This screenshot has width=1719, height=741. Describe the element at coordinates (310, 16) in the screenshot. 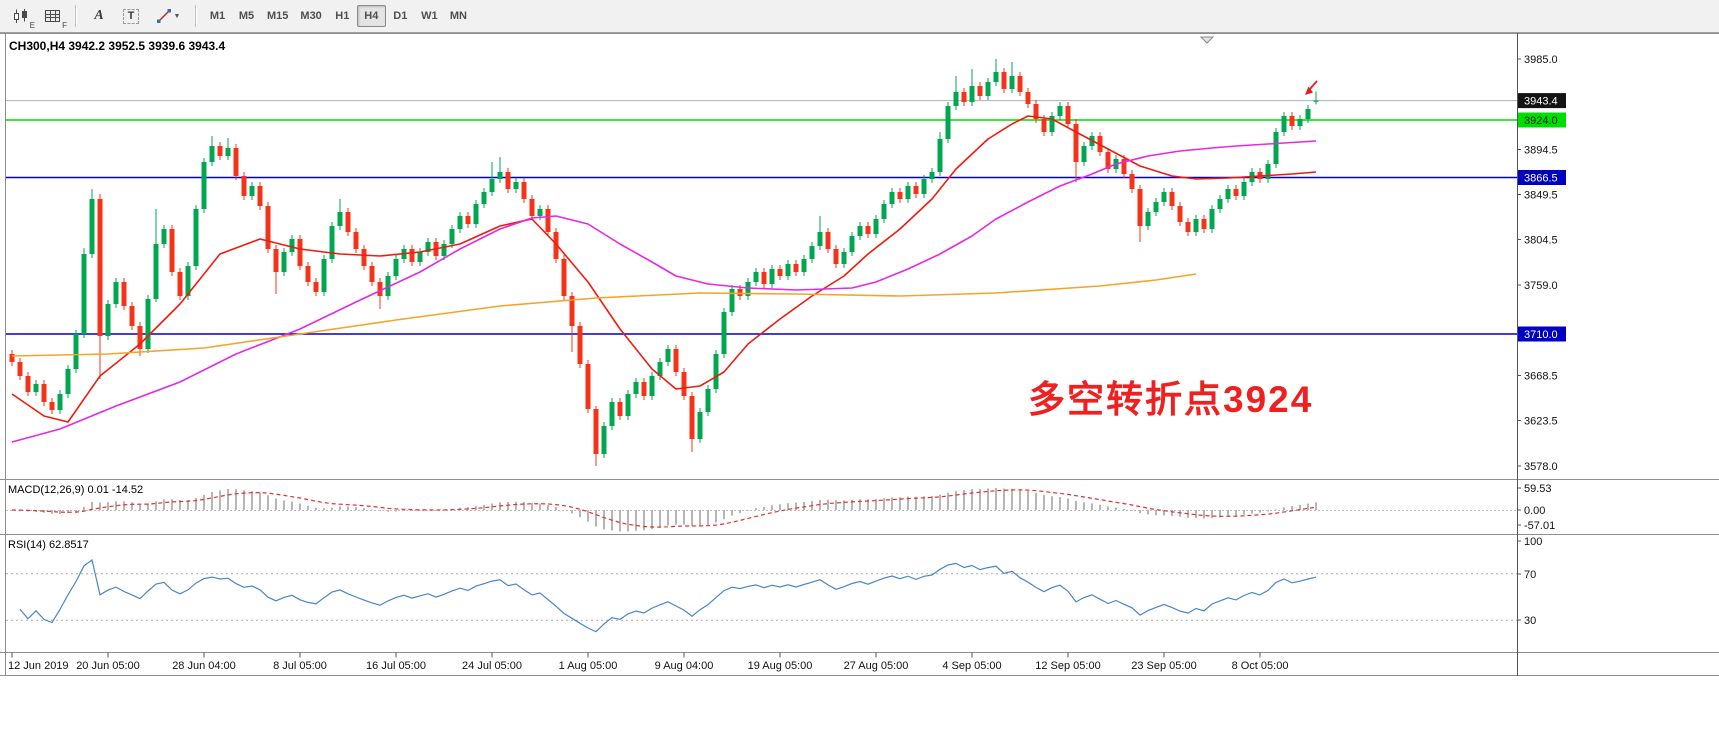

I see `timeframe-button-m30: M30` at that location.